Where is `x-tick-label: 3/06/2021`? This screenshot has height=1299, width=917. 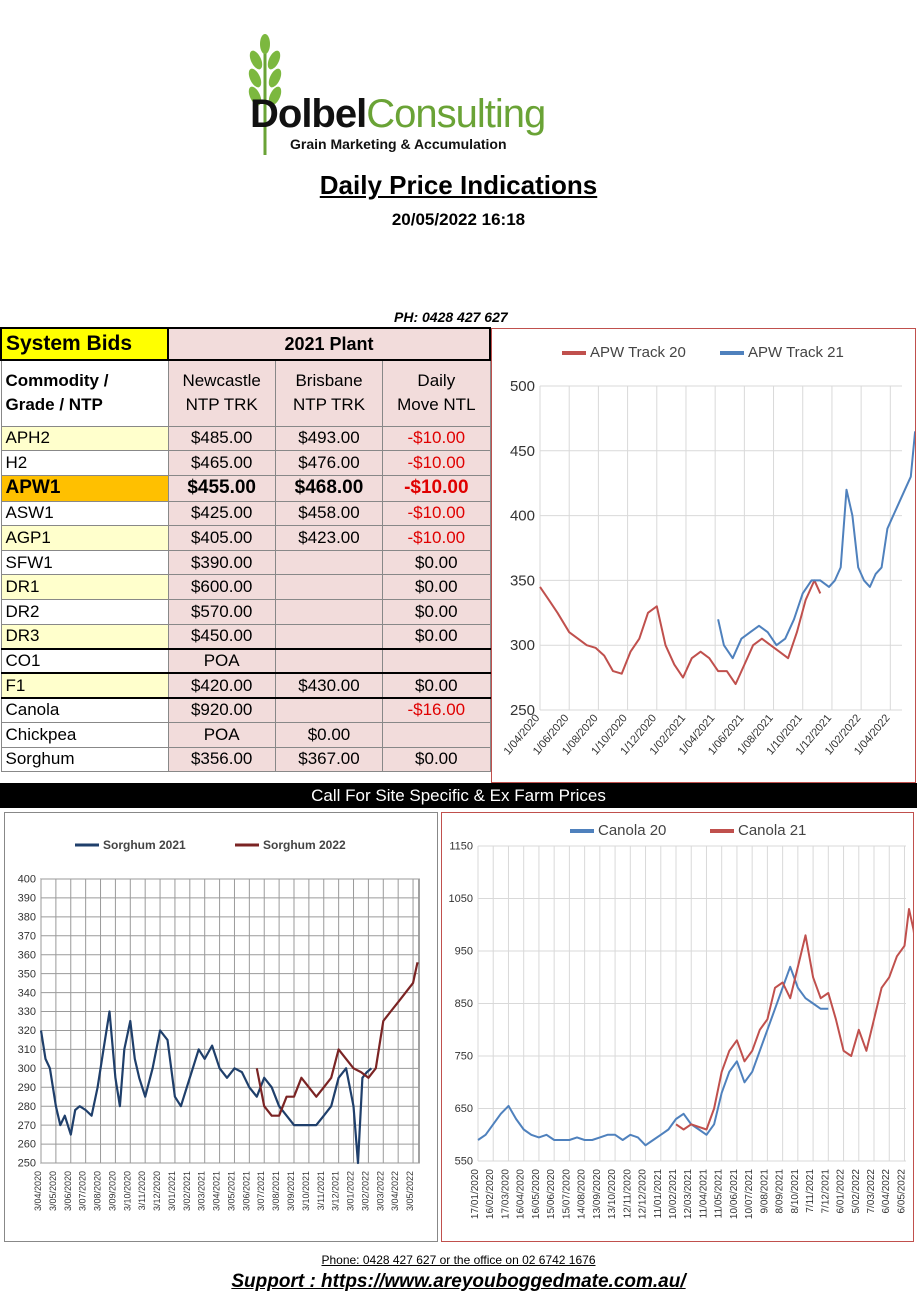 x-tick-label: 3/06/2021 is located at coordinates (246, 1191).